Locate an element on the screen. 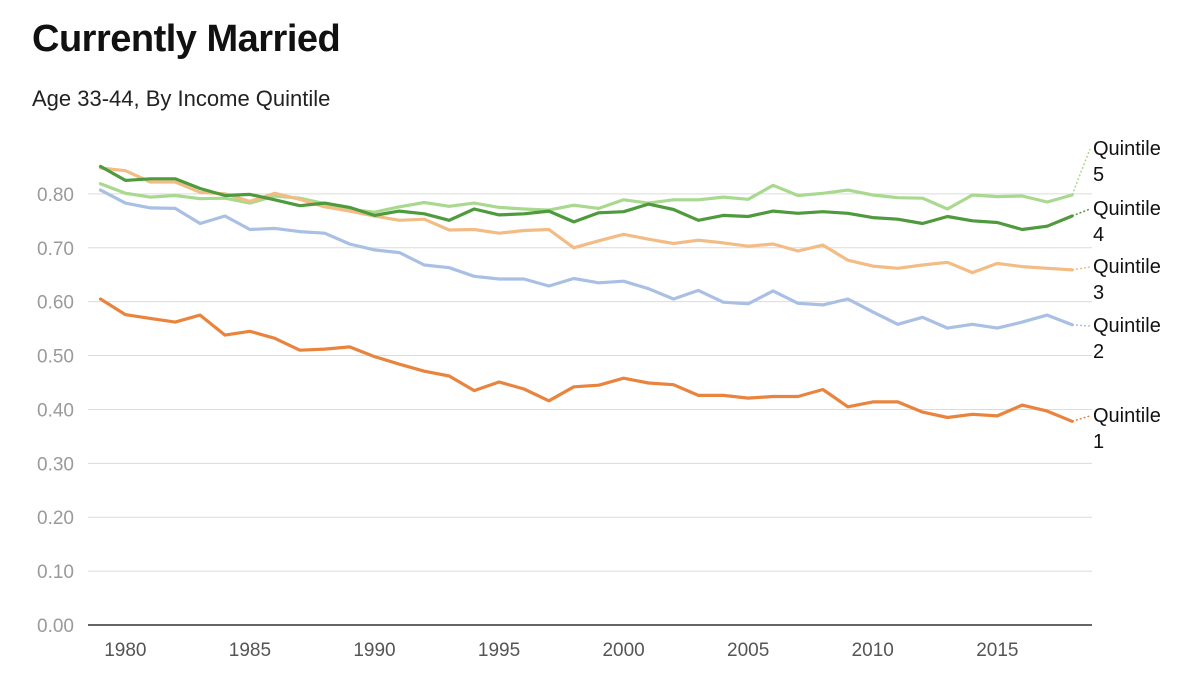 The image size is (1200, 686). y-tick-label: 0.70 is located at coordinates (55, 249).